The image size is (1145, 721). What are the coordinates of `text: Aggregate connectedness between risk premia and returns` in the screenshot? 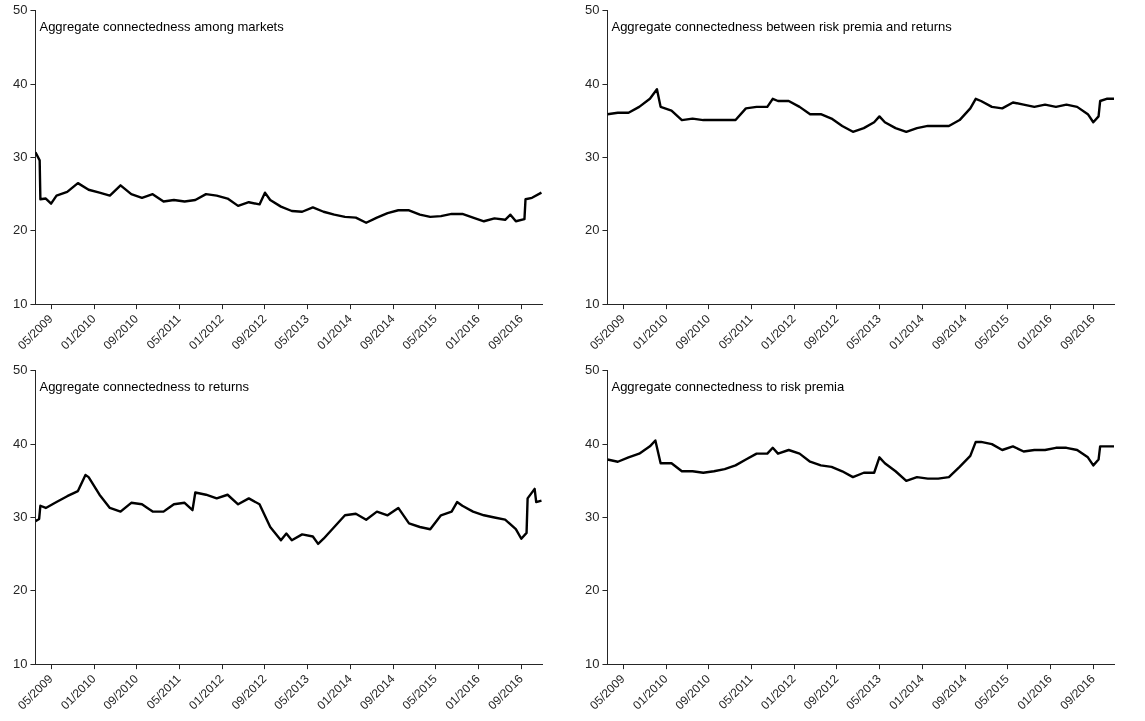 It's located at (782, 26).